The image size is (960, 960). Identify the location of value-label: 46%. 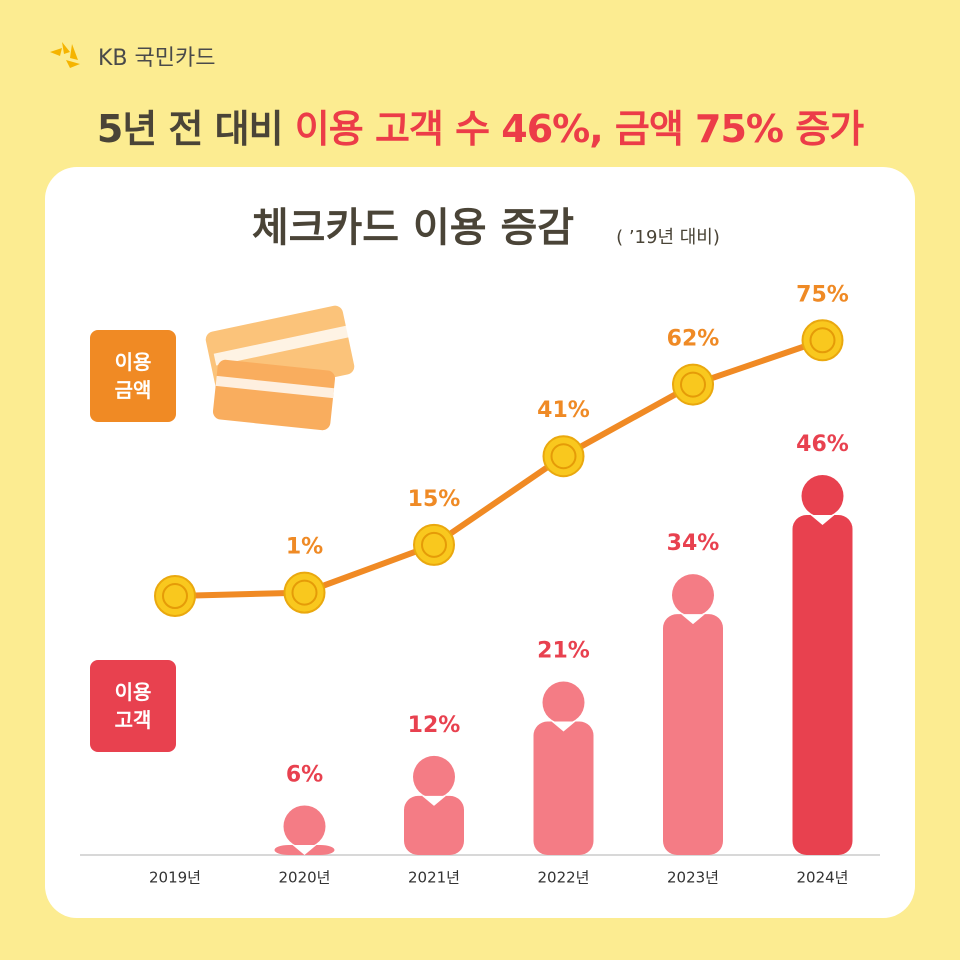
(822, 444).